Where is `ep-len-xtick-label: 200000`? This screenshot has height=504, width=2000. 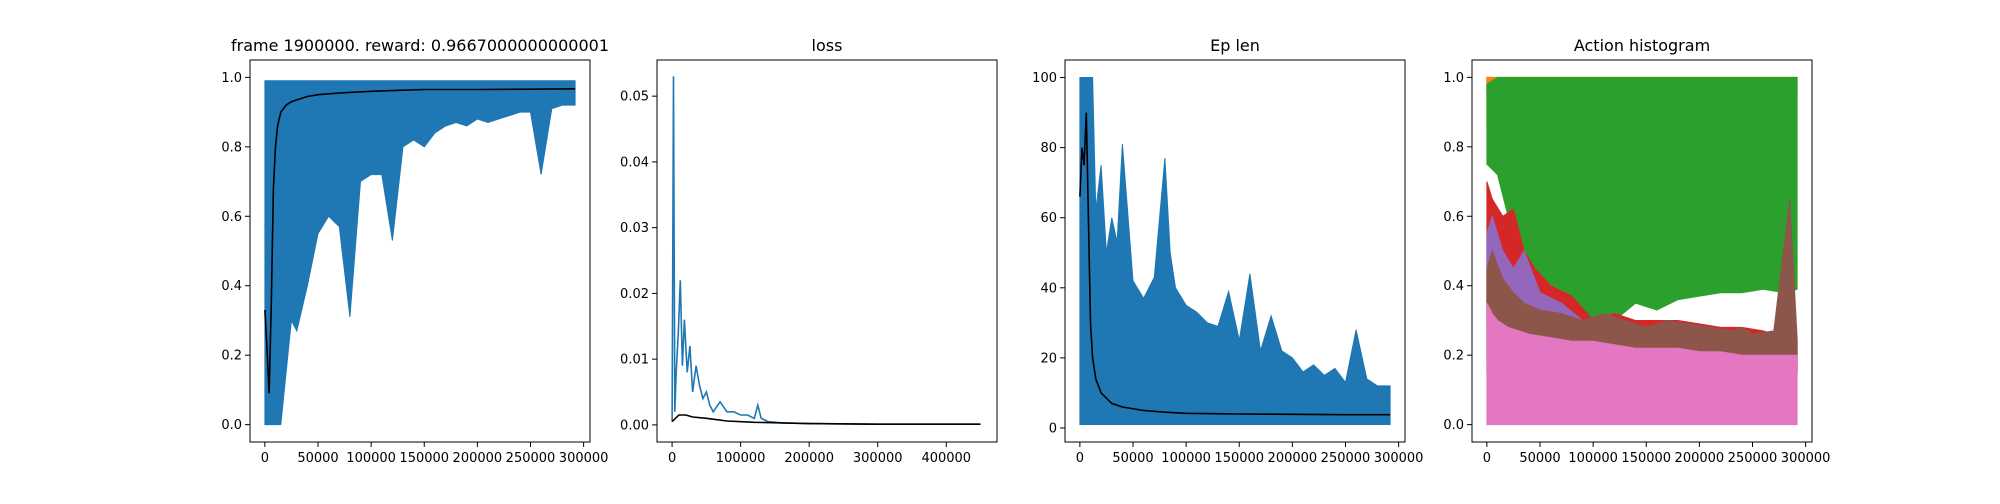
ep-len-xtick-label: 200000 is located at coordinates (1293, 458).